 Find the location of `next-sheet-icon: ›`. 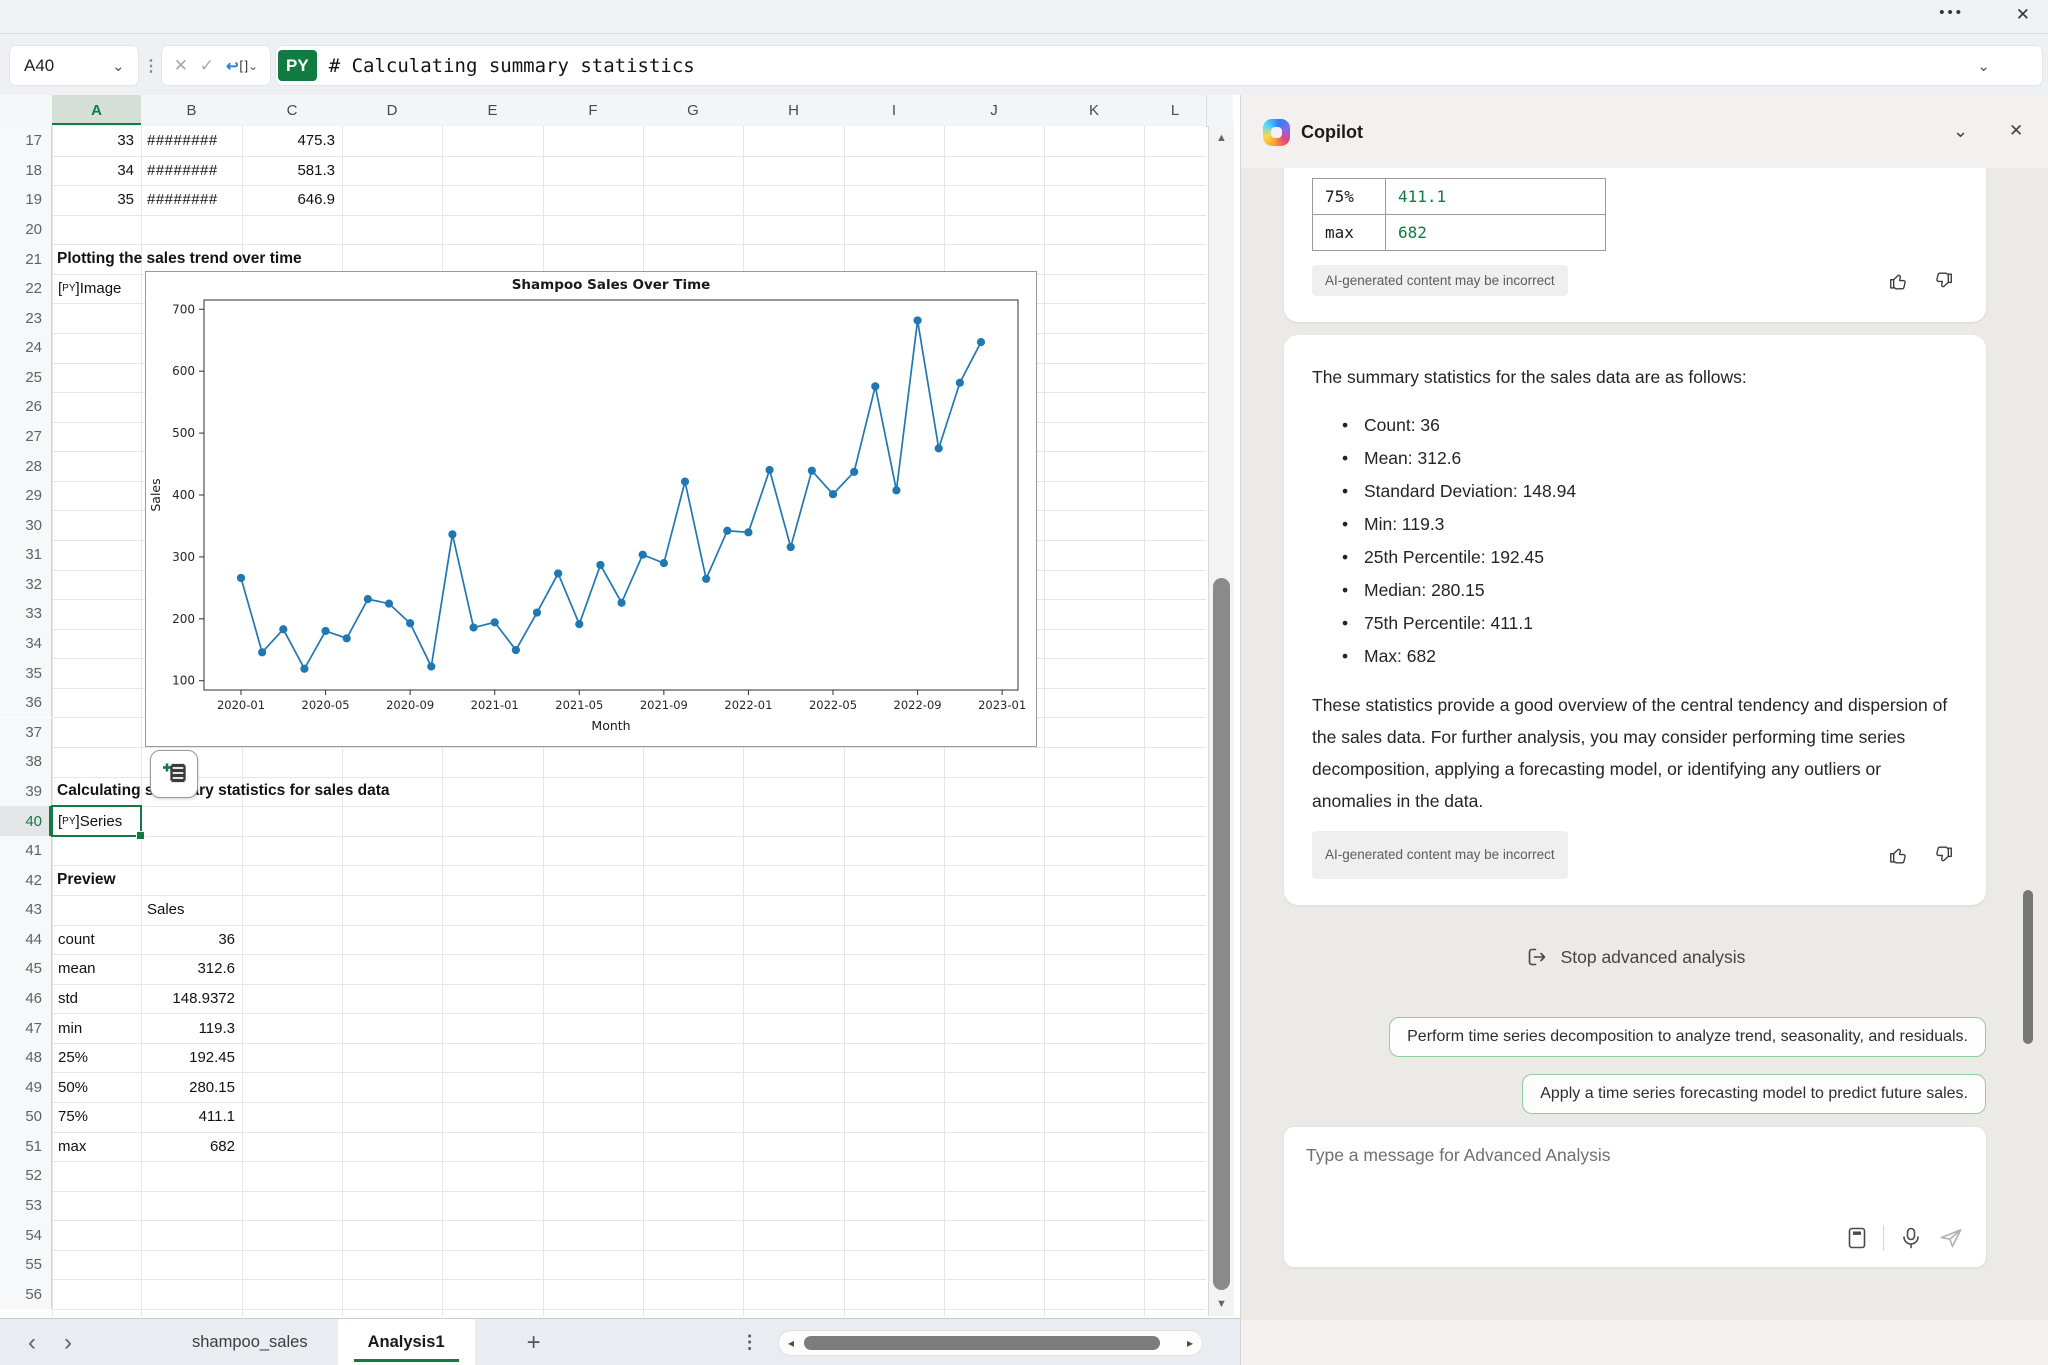

next-sheet-icon: › is located at coordinates (68, 1342).